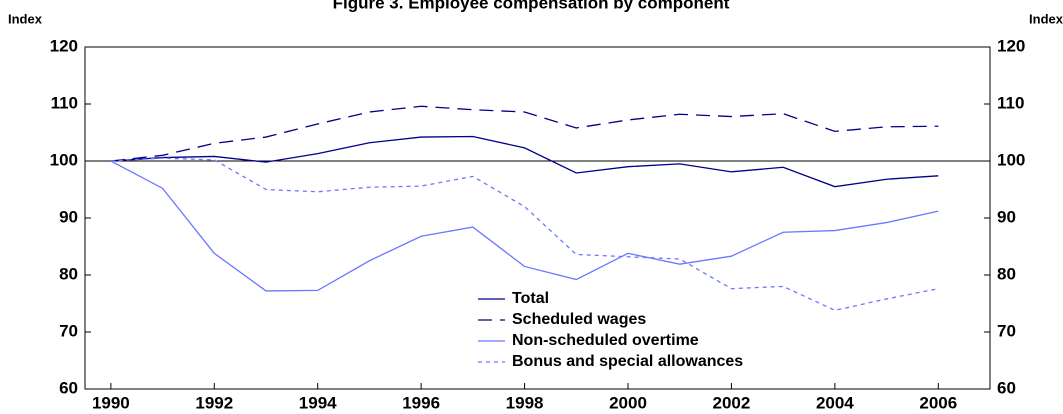  What do you see at coordinates (111, 402) in the screenshot?
I see `x-tick-label: 1990` at bounding box center [111, 402].